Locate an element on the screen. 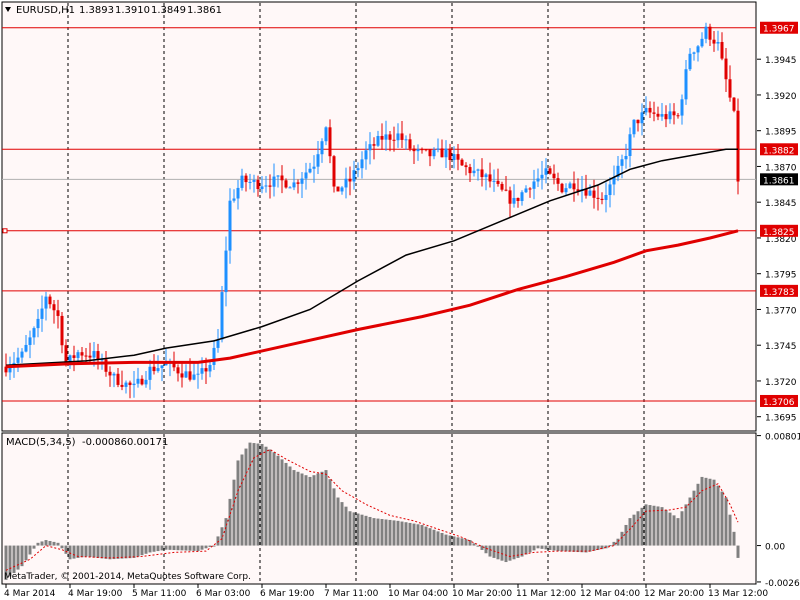 This screenshot has height=600, width=800. price-tick-label: 1.3745 is located at coordinates (781, 347).